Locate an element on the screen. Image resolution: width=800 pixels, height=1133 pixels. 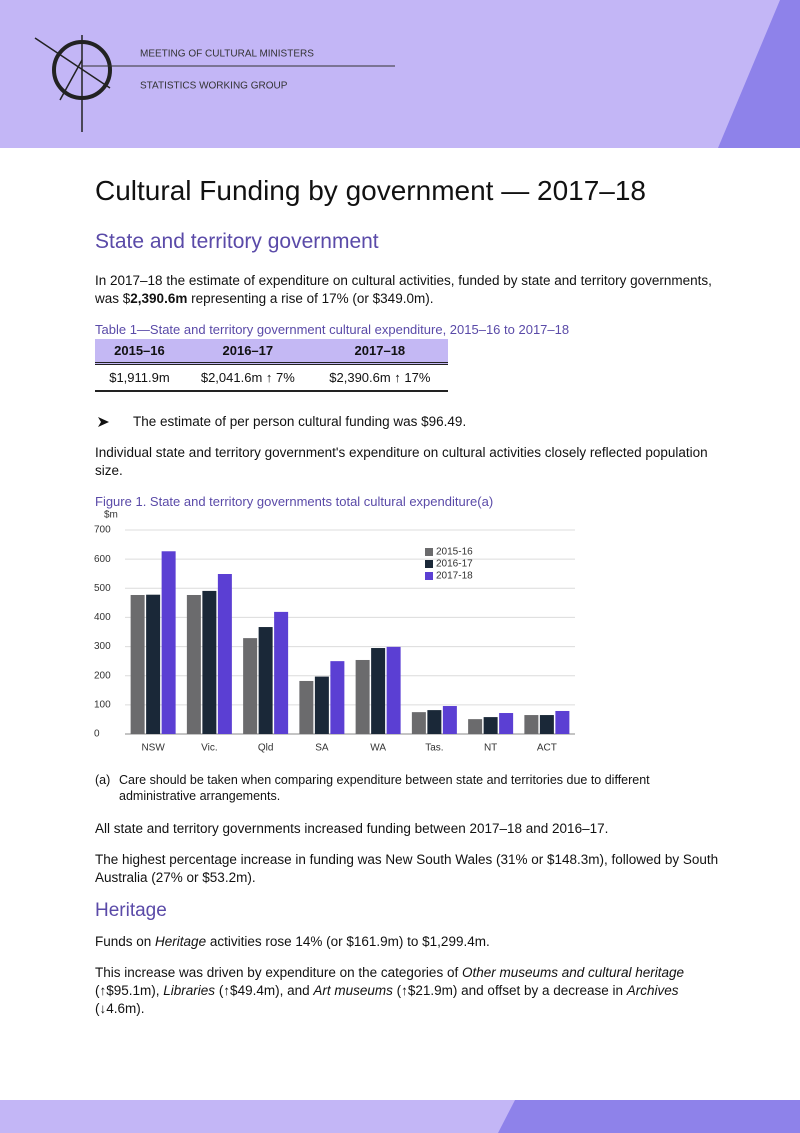
y-tick-label: 700 is located at coordinates (102, 530).